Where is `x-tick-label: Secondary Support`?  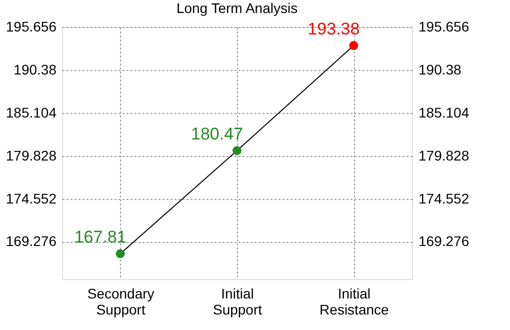
x-tick-label: Secondary Support is located at coordinates (120, 302).